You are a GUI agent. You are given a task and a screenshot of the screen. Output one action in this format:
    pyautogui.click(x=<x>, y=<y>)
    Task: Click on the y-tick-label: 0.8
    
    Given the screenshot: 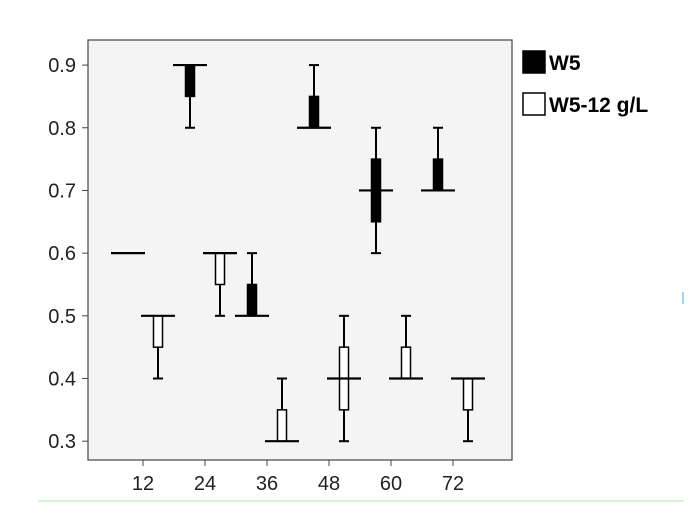 What is the action you would take?
    pyautogui.click(x=62, y=129)
    